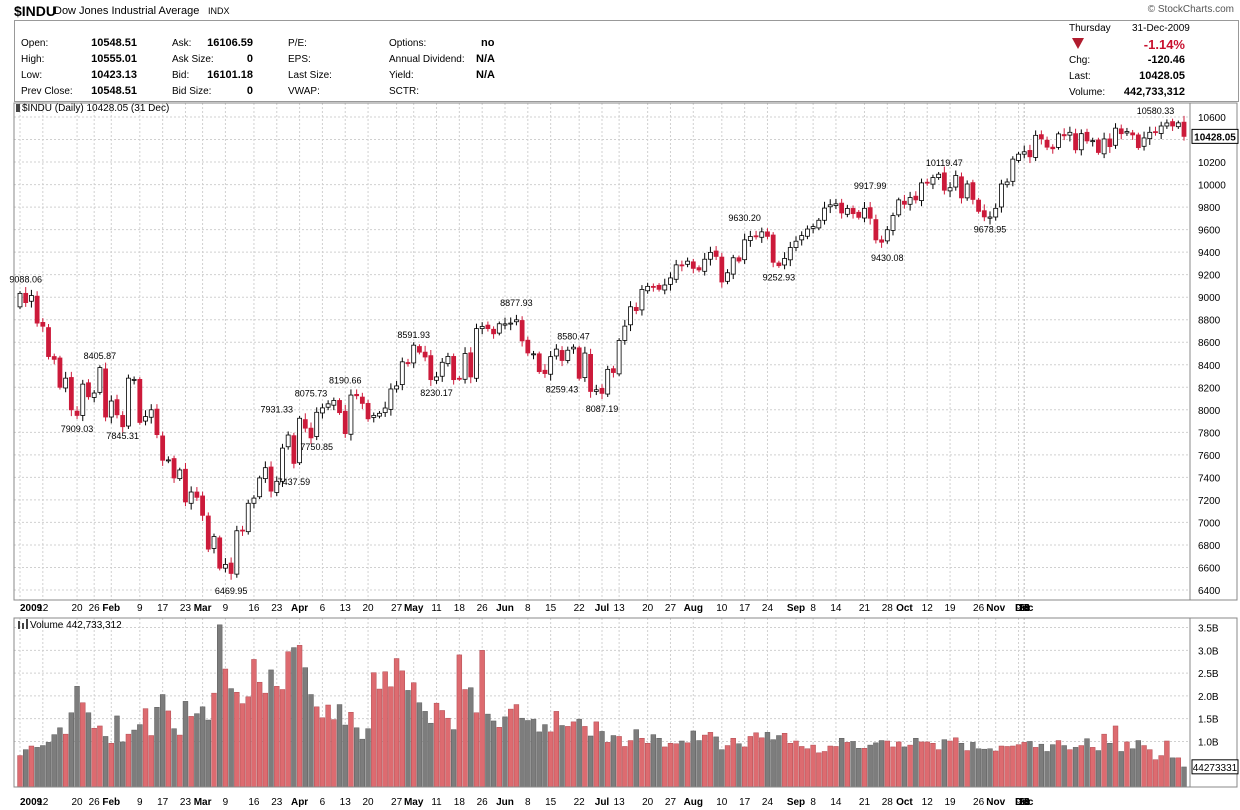 Image resolution: width=1240 pixels, height=810 pixels. I want to click on price-annotation: 9252.93, so click(779, 278).